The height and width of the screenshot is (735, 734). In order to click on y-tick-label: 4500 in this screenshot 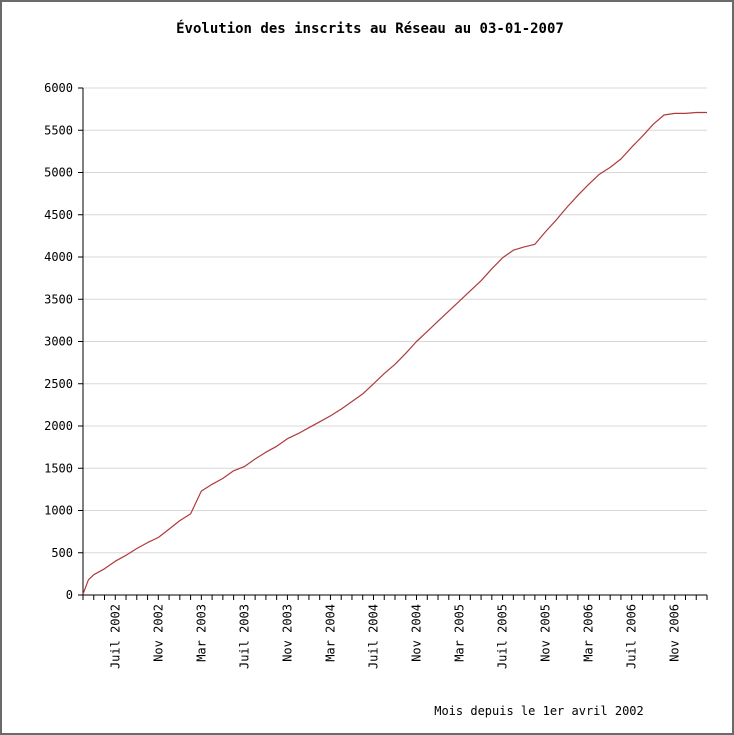, I will do `click(58, 215)`.